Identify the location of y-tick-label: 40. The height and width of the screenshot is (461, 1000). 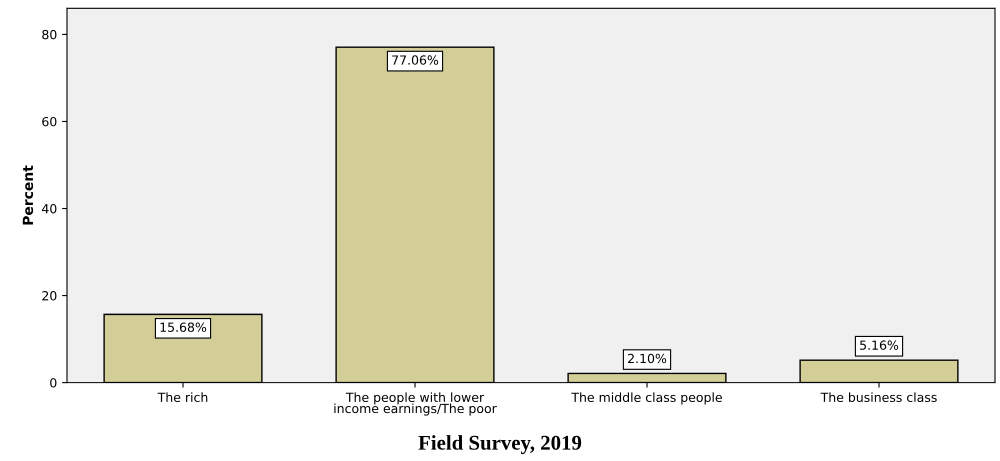
(49, 209).